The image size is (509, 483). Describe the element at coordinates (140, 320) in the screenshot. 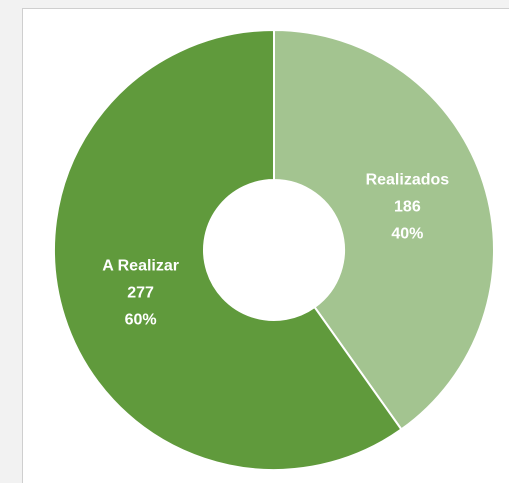

I see `percent-label: 60%` at that location.